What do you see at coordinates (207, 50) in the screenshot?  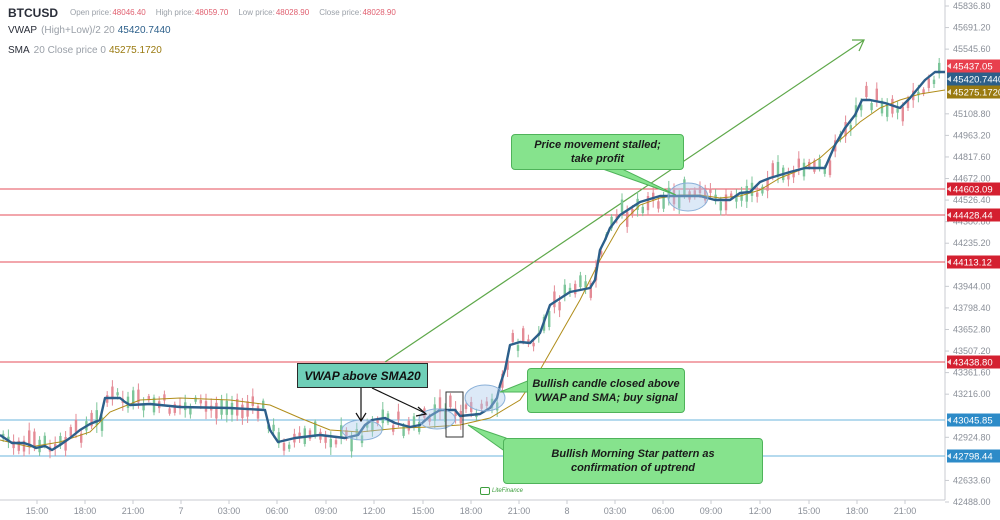 I see `sma-legend-row: SMA 20 Close price 0 45275.1720` at bounding box center [207, 50].